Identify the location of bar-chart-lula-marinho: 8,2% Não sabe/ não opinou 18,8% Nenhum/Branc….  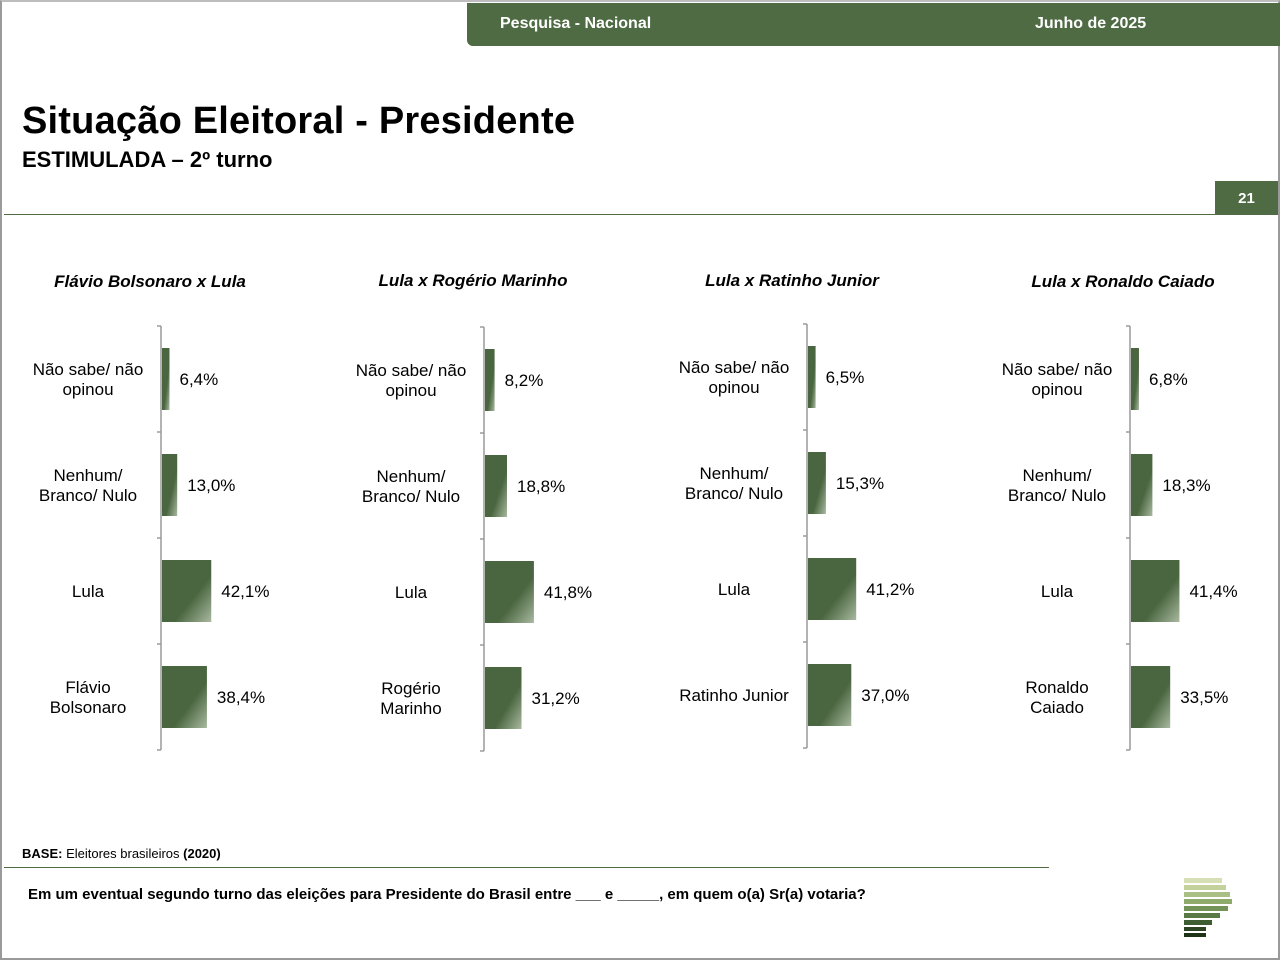
(474, 539).